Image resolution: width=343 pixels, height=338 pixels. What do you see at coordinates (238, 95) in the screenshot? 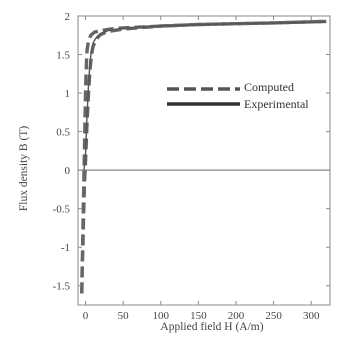
I see `legend: Computed Experimental` at bounding box center [238, 95].